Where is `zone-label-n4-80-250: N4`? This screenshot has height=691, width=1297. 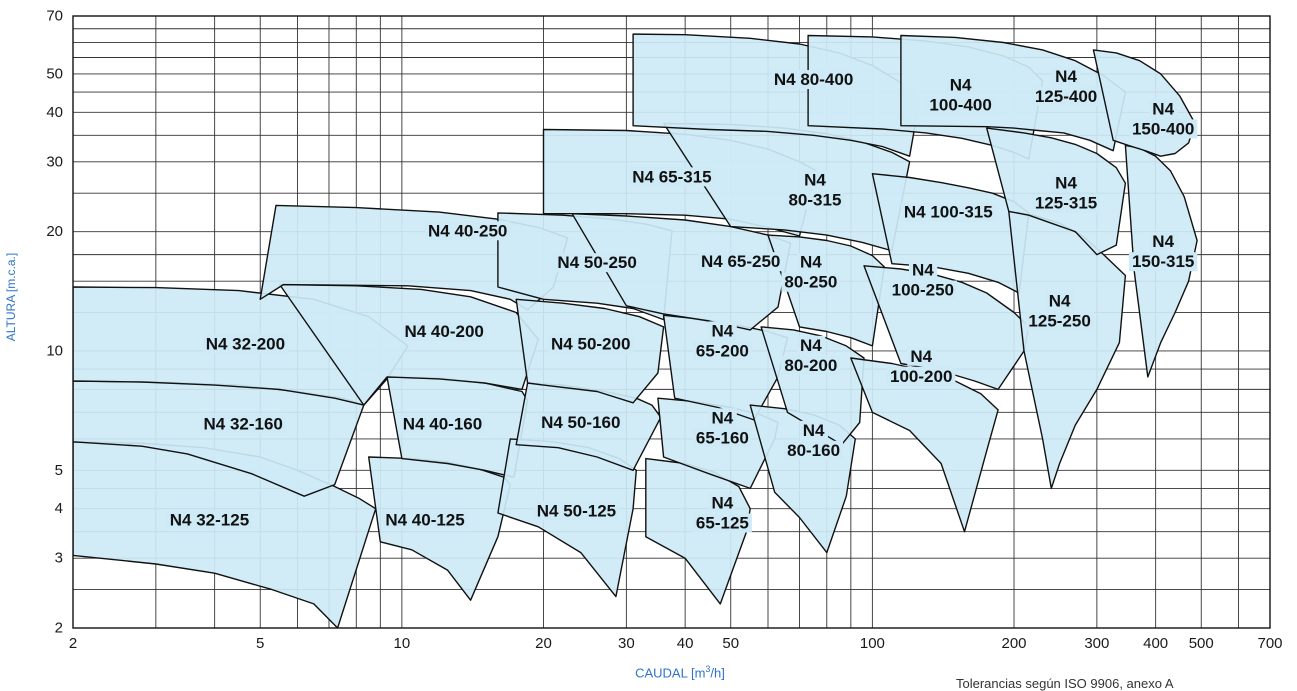
zone-label-n4-80-250: N4 is located at coordinates (811, 262).